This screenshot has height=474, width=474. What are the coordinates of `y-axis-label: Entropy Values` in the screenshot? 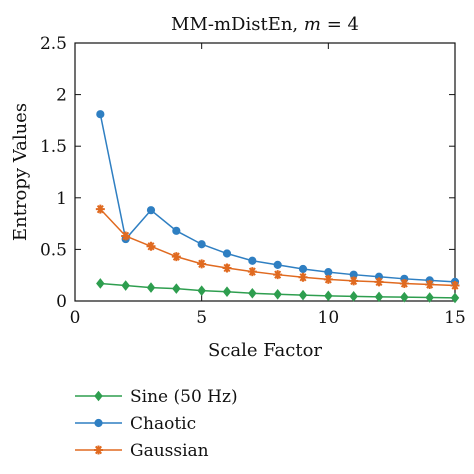 It's located at (20, 172).